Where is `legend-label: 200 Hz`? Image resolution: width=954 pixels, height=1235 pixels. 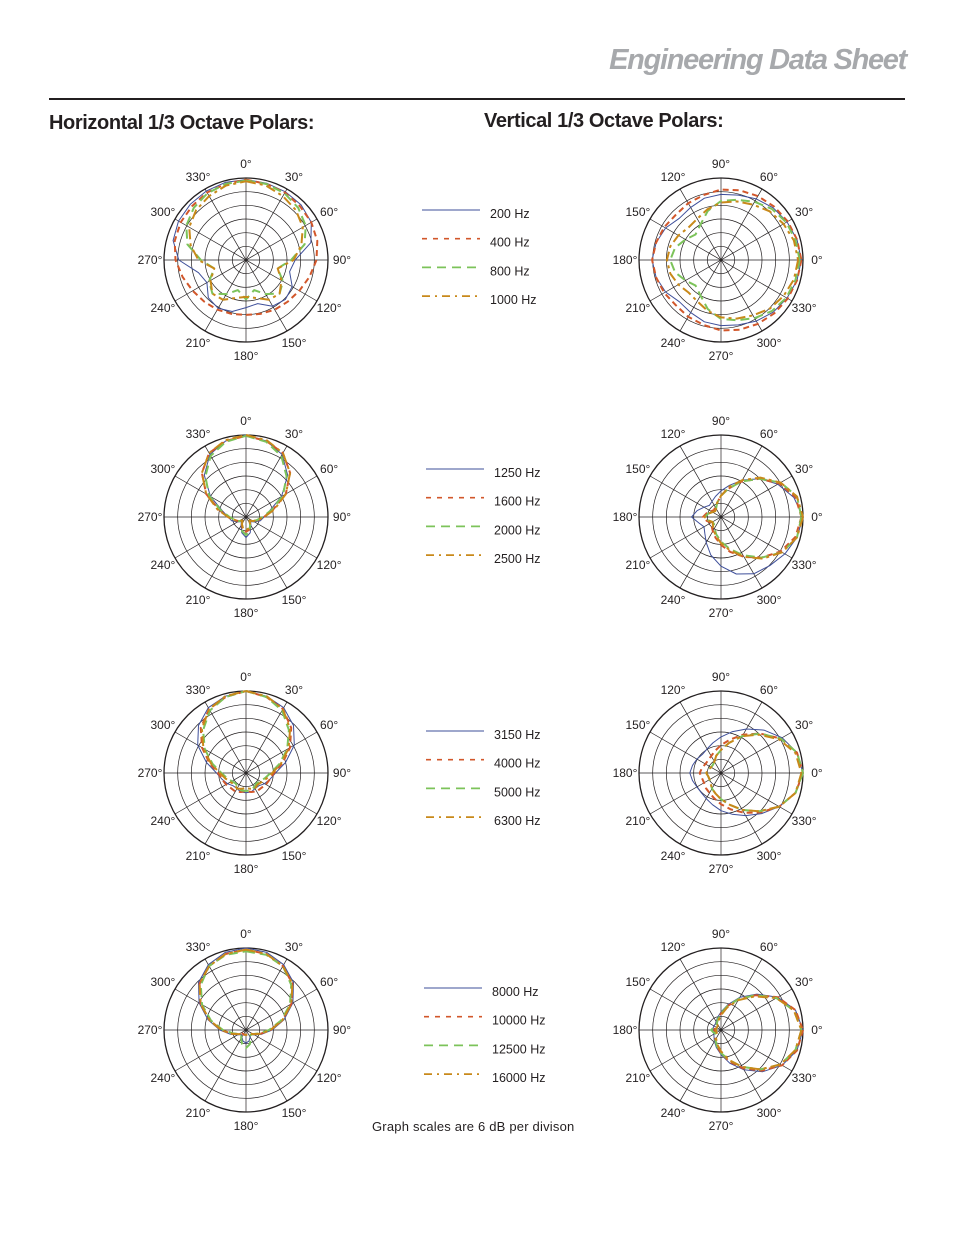 legend-label: 200 Hz is located at coordinates (510, 214).